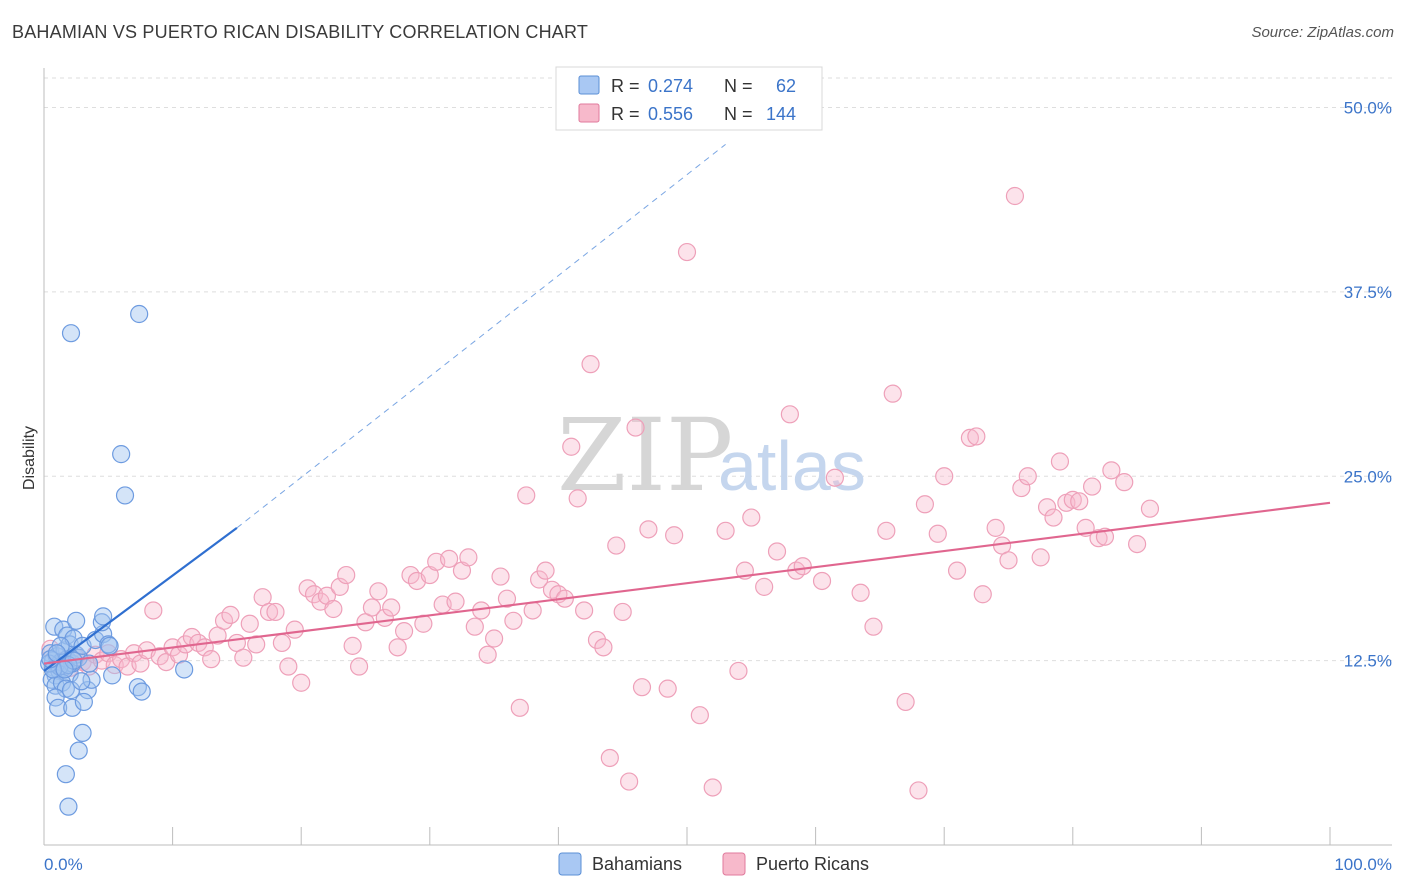 Image resolution: width=1406 pixels, height=892 pixels. What do you see at coordinates (637, 864) in the screenshot?
I see `legend-bottom-bahamians: Bahamians` at bounding box center [637, 864].